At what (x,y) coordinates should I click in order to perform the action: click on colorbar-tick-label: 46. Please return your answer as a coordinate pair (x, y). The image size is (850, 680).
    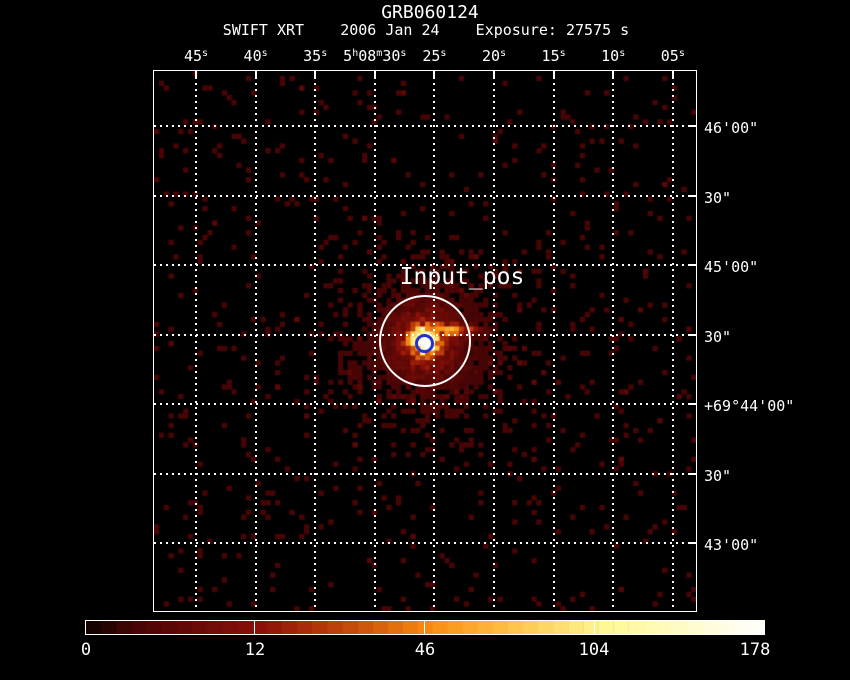
    Looking at the image, I should click on (425, 650).